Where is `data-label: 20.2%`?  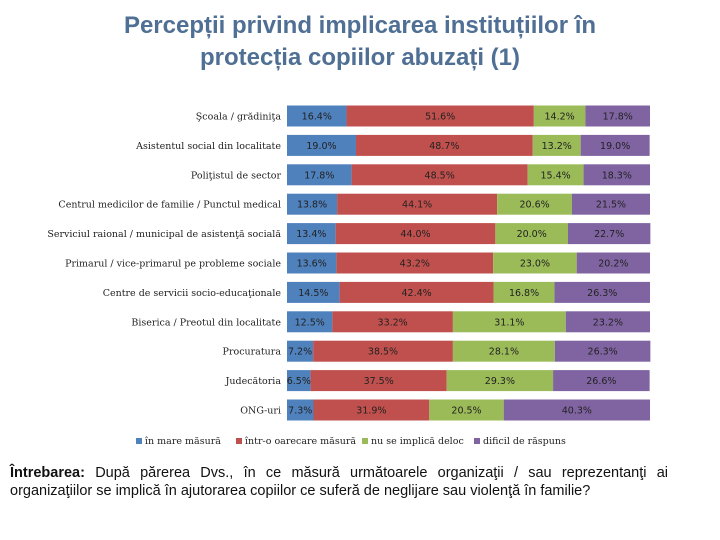
data-label: 20.2% is located at coordinates (613, 264).